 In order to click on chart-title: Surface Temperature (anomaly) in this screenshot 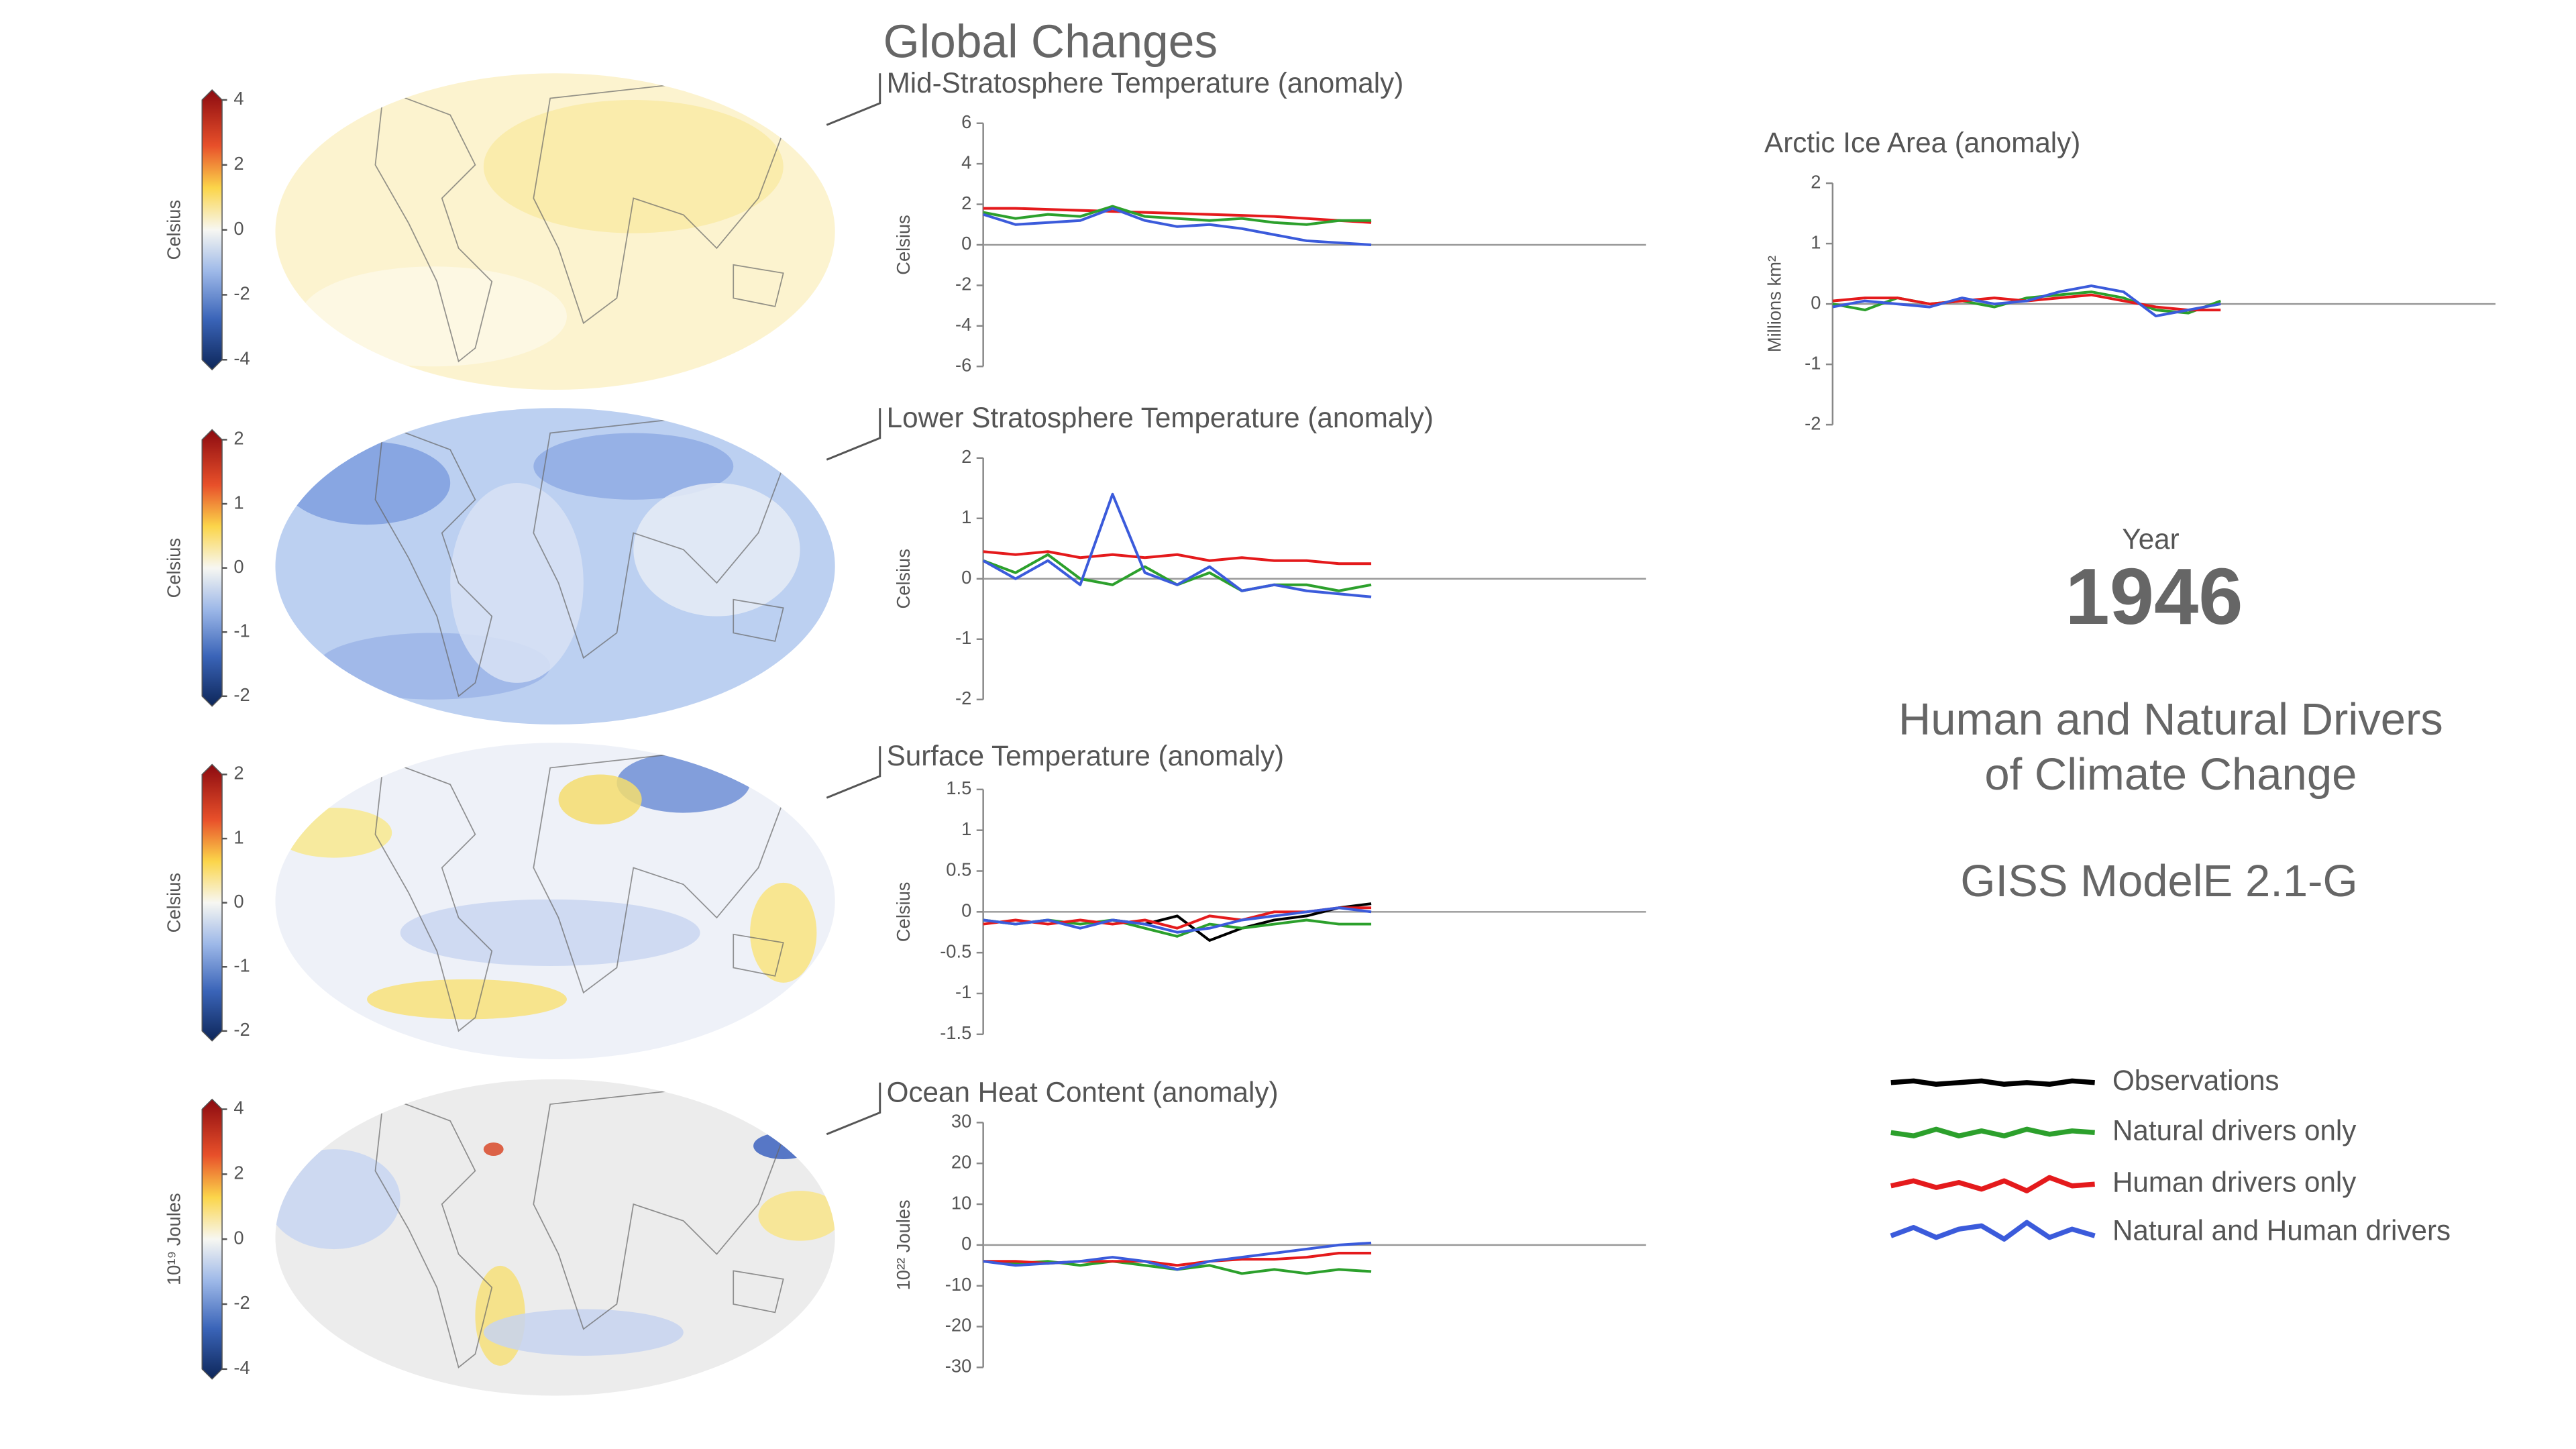, I will do `click(1085, 755)`.